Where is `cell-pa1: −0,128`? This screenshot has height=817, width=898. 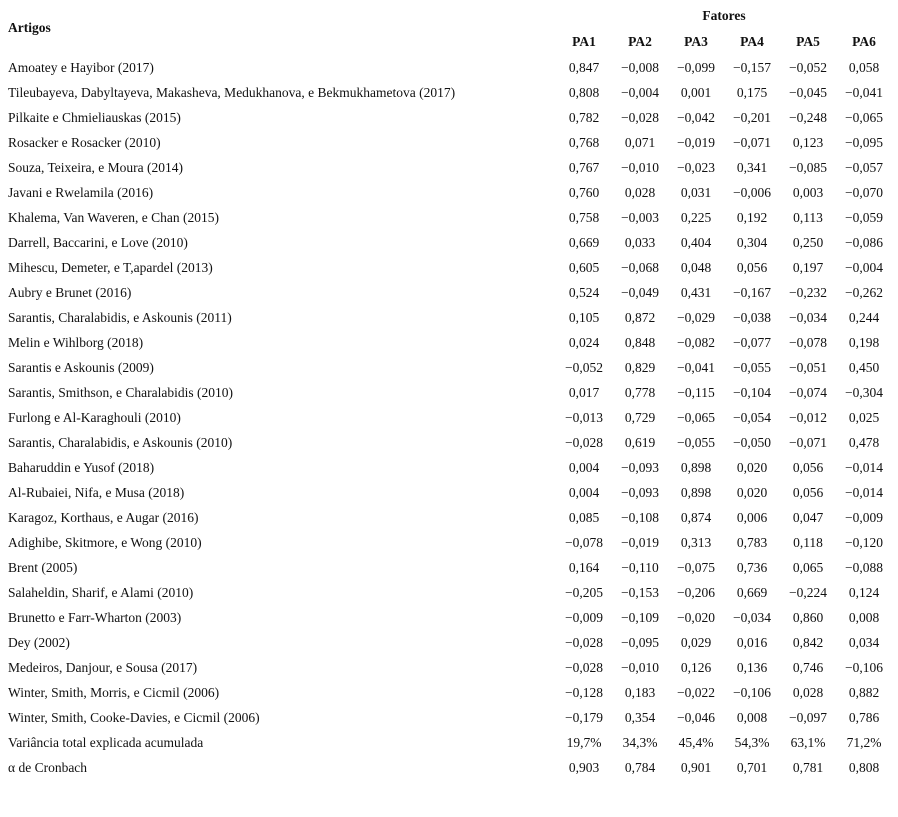 cell-pa1: −0,128 is located at coordinates (584, 692).